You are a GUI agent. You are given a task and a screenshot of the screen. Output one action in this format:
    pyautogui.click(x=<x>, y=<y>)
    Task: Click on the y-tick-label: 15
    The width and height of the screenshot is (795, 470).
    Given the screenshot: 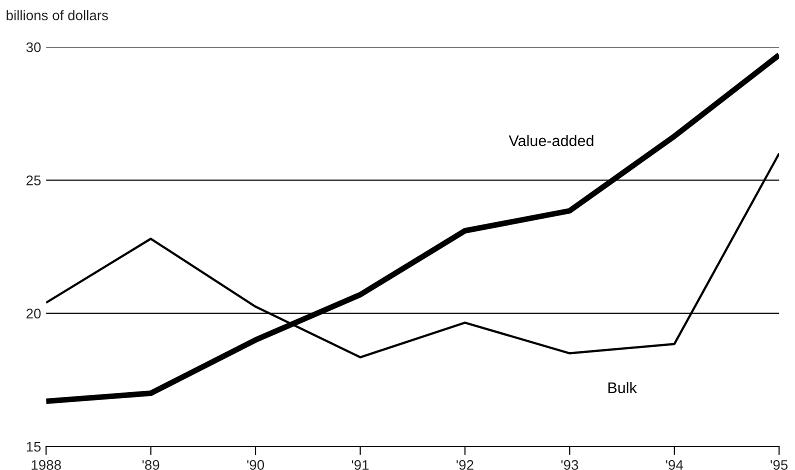 What is the action you would take?
    pyautogui.click(x=33, y=447)
    